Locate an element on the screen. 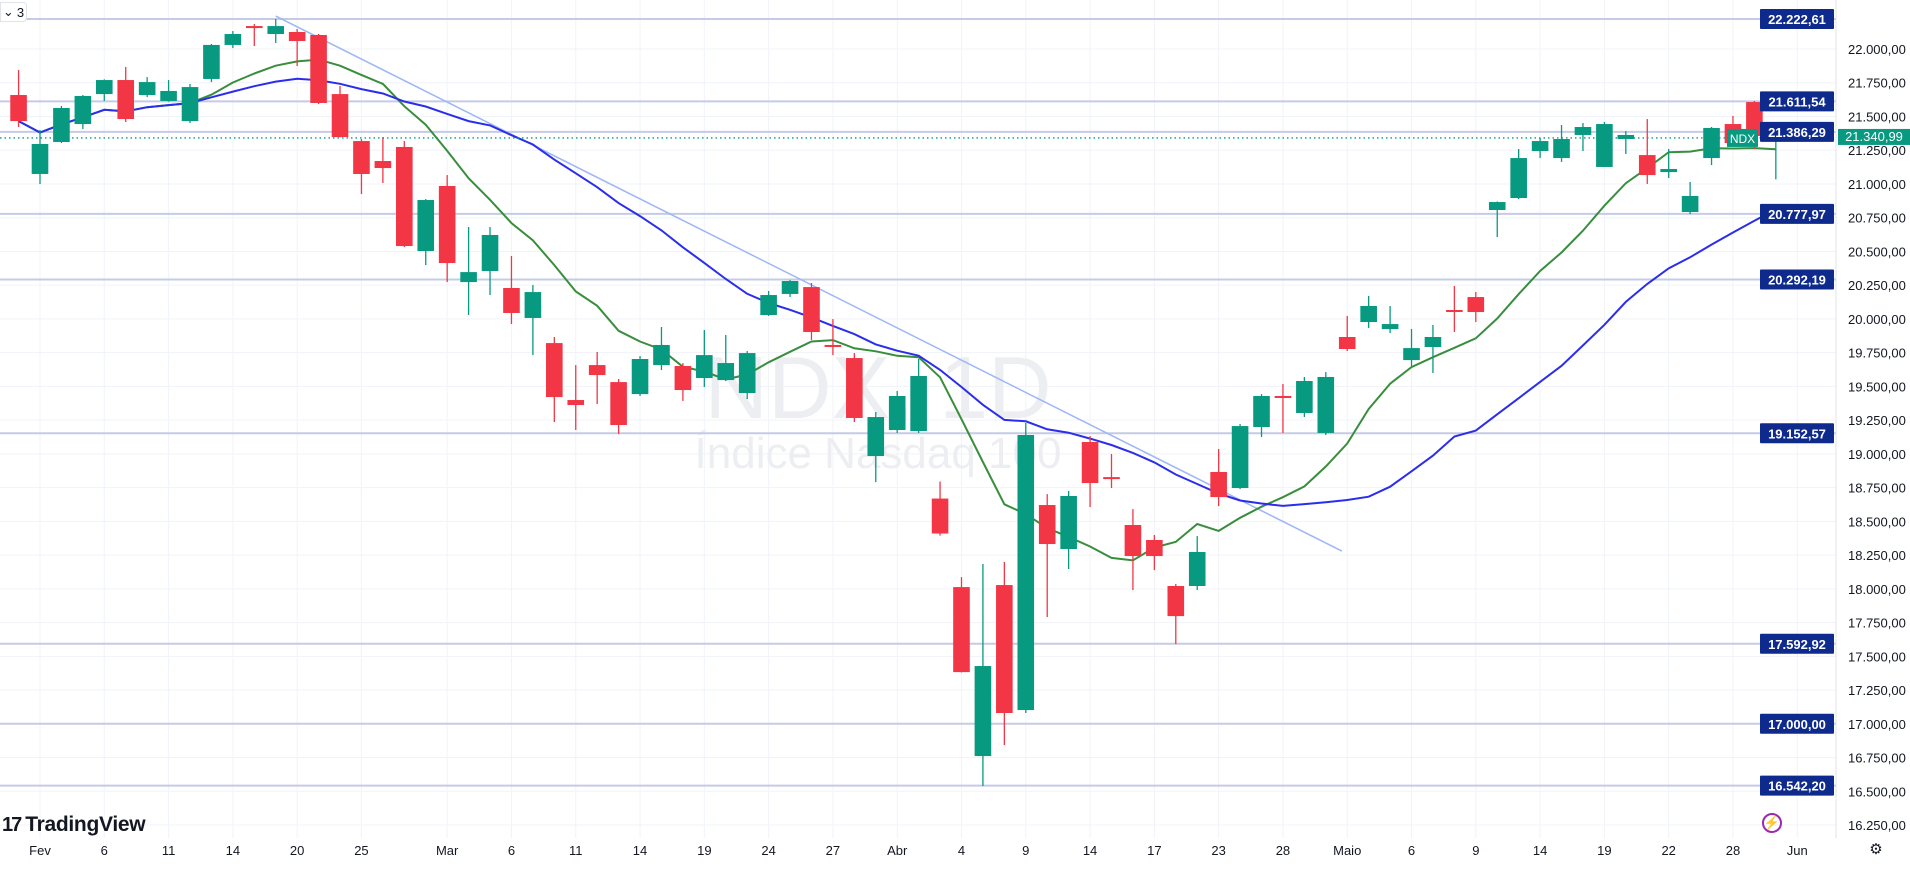  time-tick-label: 22 is located at coordinates (1668, 850).